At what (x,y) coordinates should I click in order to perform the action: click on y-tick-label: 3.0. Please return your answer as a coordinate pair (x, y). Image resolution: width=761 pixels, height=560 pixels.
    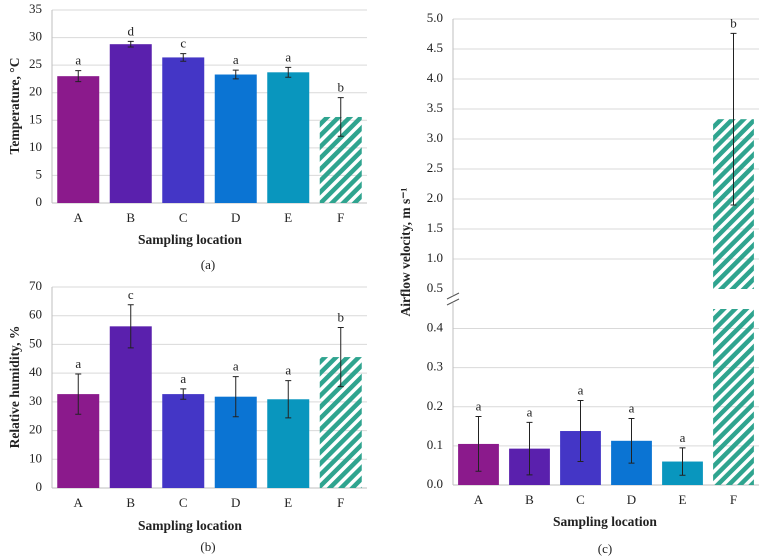
    Looking at the image, I should click on (435, 137).